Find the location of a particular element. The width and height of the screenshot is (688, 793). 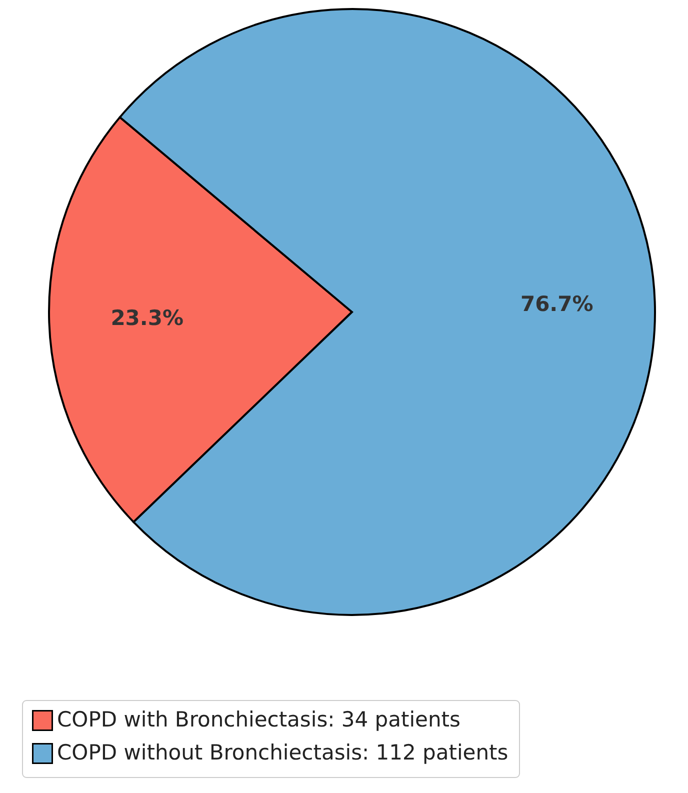

legend-label: COPD without Bronchiectasis: 112 patients is located at coordinates (282, 752).